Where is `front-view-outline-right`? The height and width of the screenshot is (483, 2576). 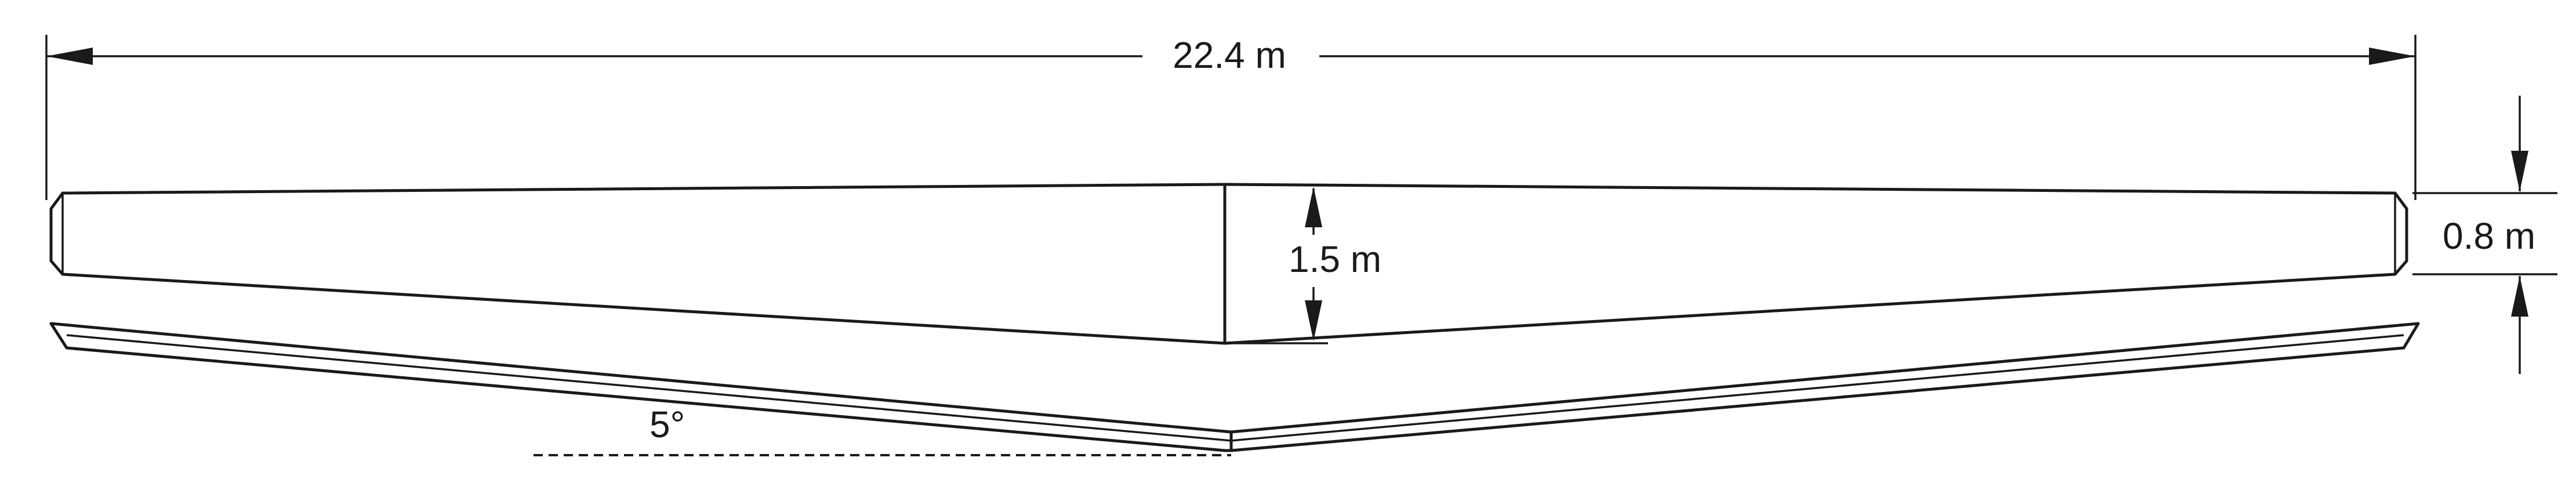 front-view-outline-right is located at coordinates (1824, 387).